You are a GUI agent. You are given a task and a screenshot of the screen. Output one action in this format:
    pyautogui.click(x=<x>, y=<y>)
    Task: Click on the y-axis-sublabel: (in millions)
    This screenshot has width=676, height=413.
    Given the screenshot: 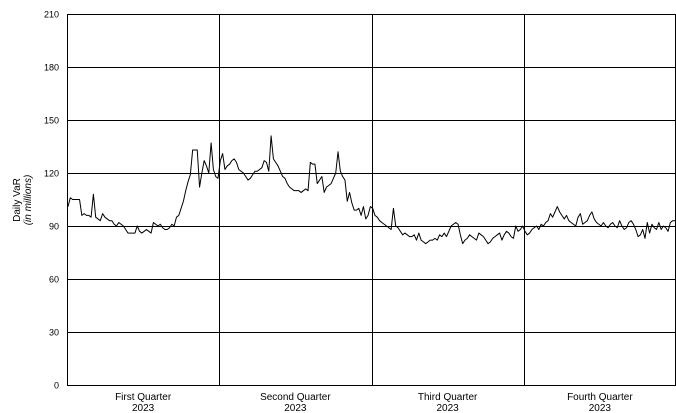 What is the action you would take?
    pyautogui.click(x=28, y=200)
    